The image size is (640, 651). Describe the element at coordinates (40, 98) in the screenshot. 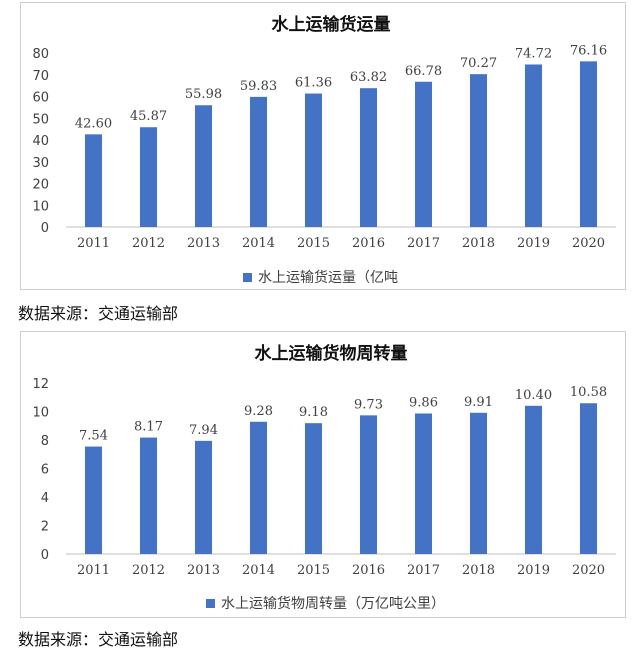

I see `y-tick-label: 60` at that location.